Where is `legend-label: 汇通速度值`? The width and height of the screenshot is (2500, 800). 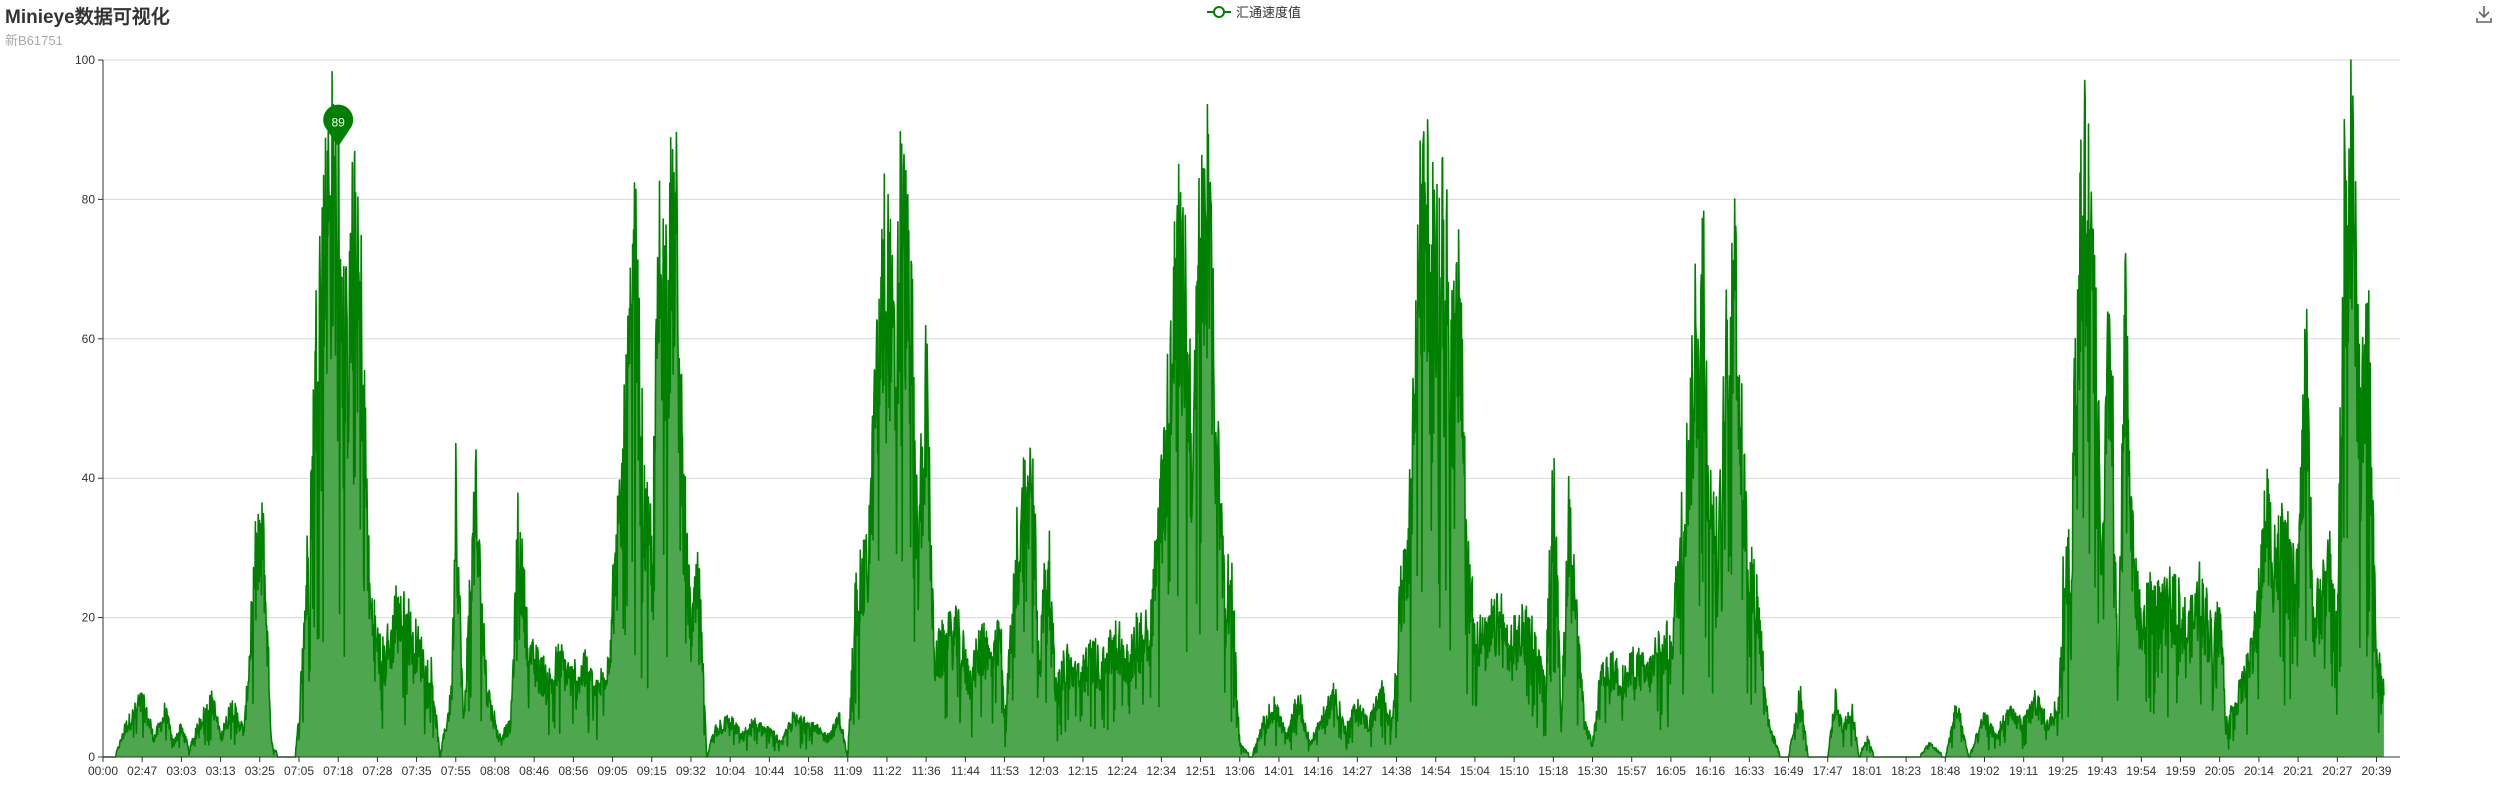 legend-label: 汇通速度值 is located at coordinates (1269, 12).